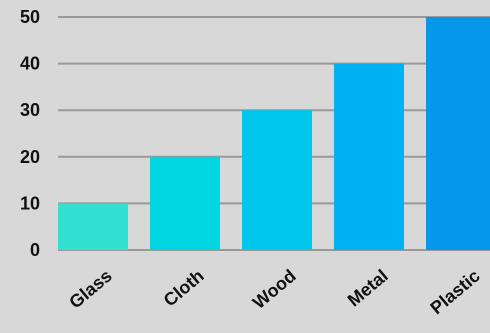  I want to click on x-axis-labels: Glass Cloth Wood Metal Plastic, so click(274, 292).